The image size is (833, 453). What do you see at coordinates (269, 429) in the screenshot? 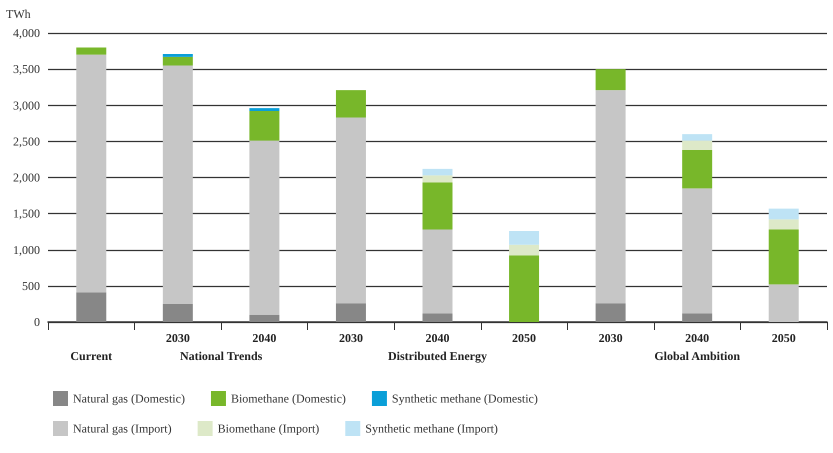
I see `legend-label: Biomethane (Import)` at bounding box center [269, 429].